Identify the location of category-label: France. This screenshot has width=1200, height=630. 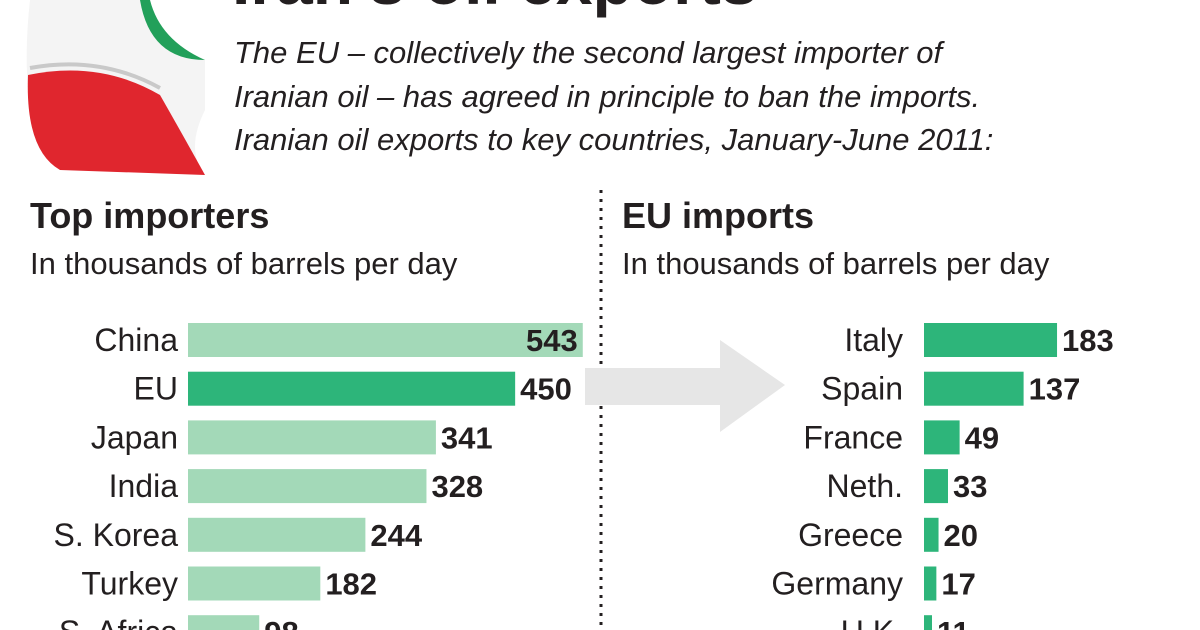
(853, 437).